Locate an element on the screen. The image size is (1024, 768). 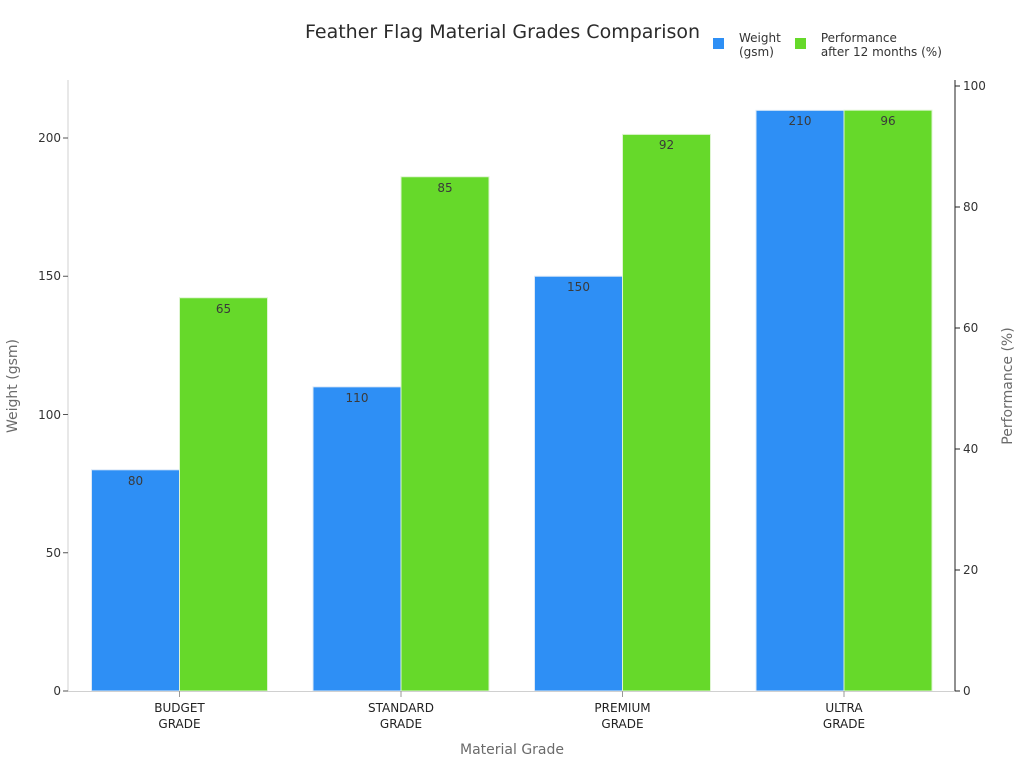
y-right-tick-label: 20 is located at coordinates (971, 570).